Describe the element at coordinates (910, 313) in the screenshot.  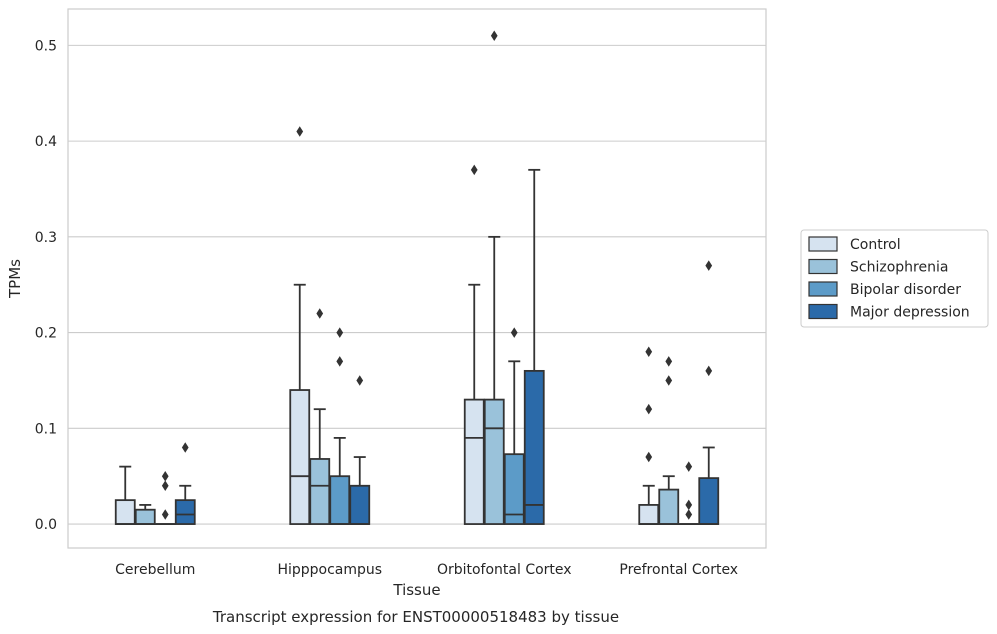
I see `legend-label: Major depression` at that location.